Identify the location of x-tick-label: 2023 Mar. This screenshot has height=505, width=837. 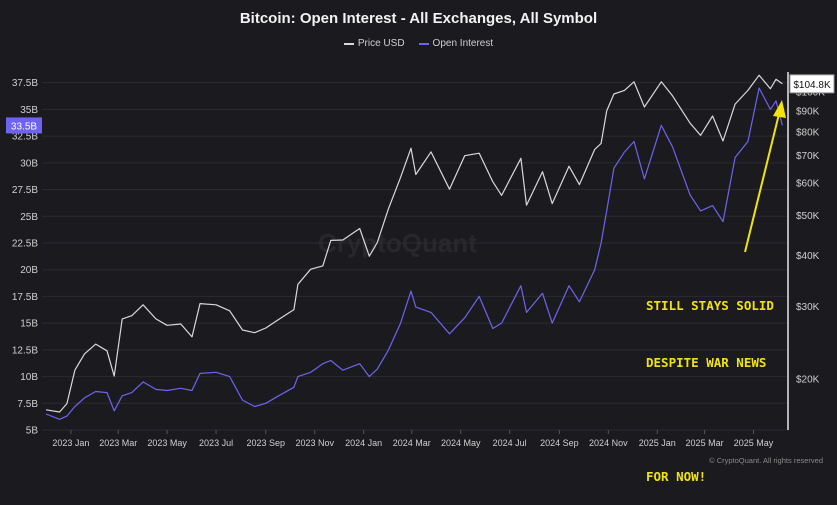
(118, 443).